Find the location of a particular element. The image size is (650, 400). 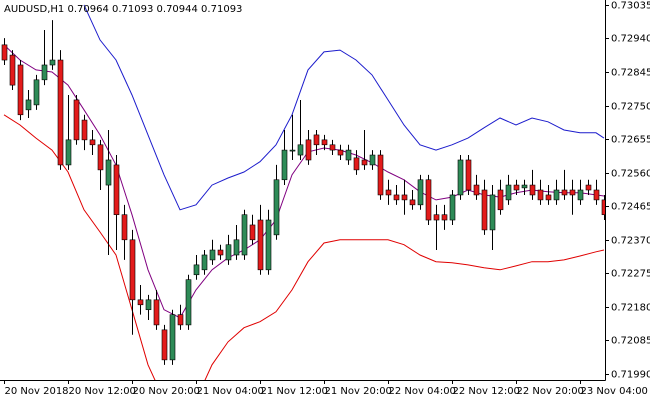

x-tick-label: 20 Nov 20:00 is located at coordinates (166, 391).